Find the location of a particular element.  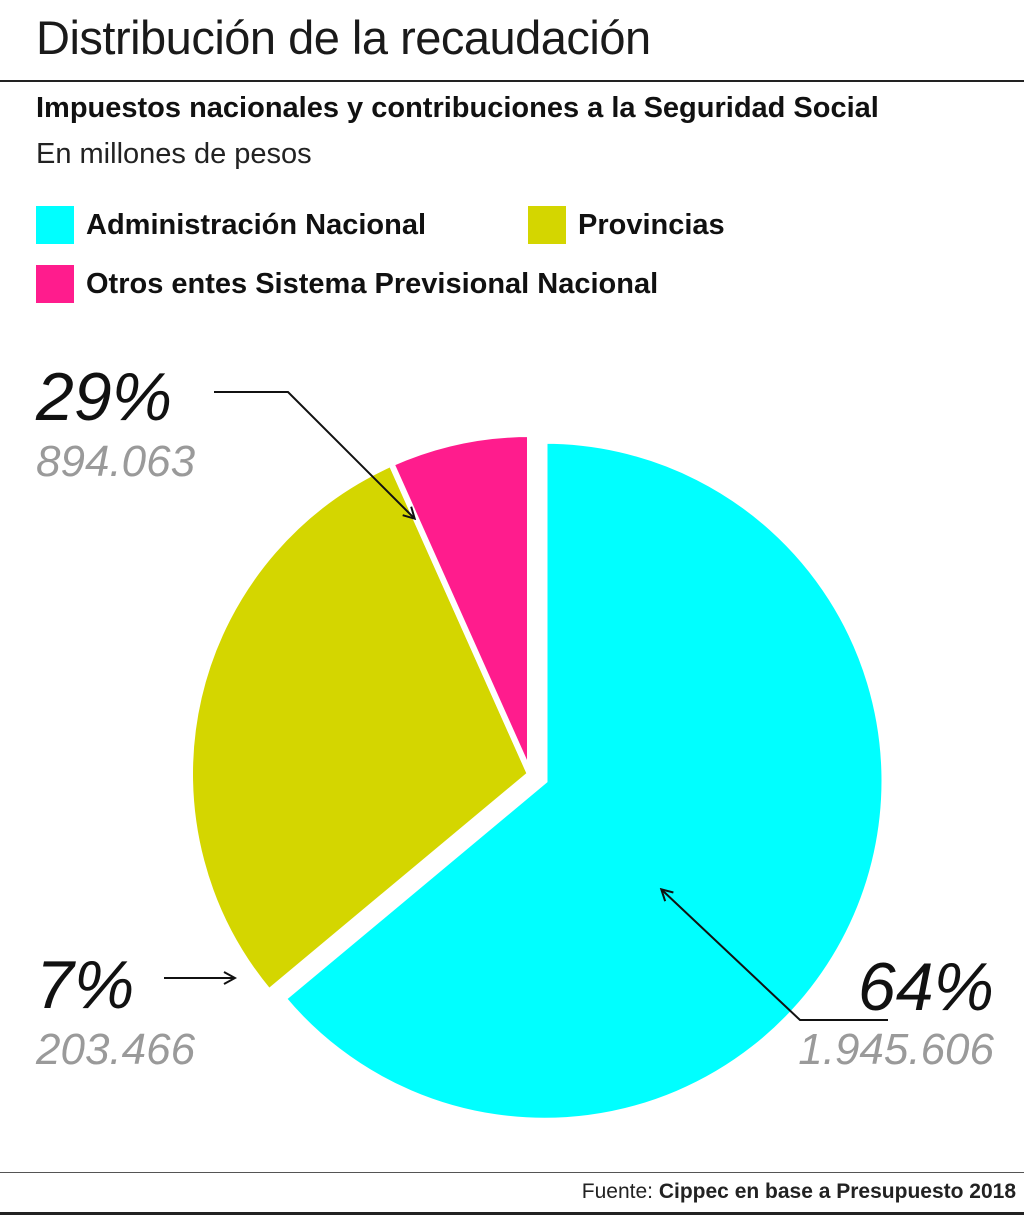

source-prefix: Fuente: is located at coordinates (620, 1191).